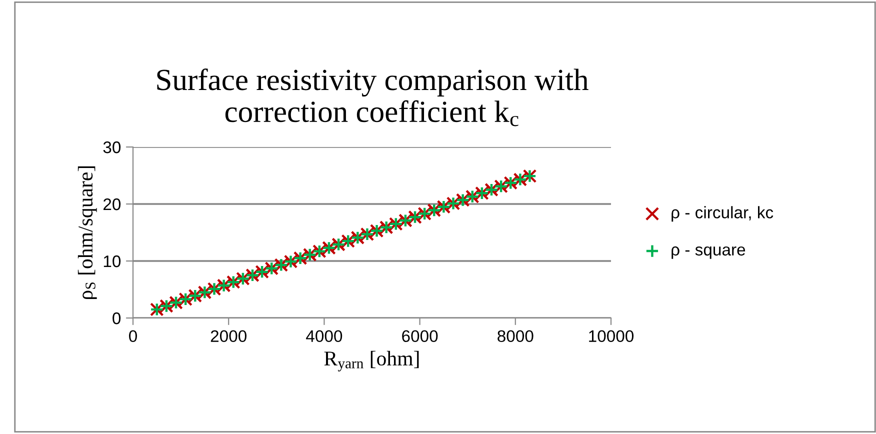  Describe the element at coordinates (372, 97) in the screenshot. I see `chart-title: Surface resistivity comparison with correction coefficient k$_{c}$` at that location.